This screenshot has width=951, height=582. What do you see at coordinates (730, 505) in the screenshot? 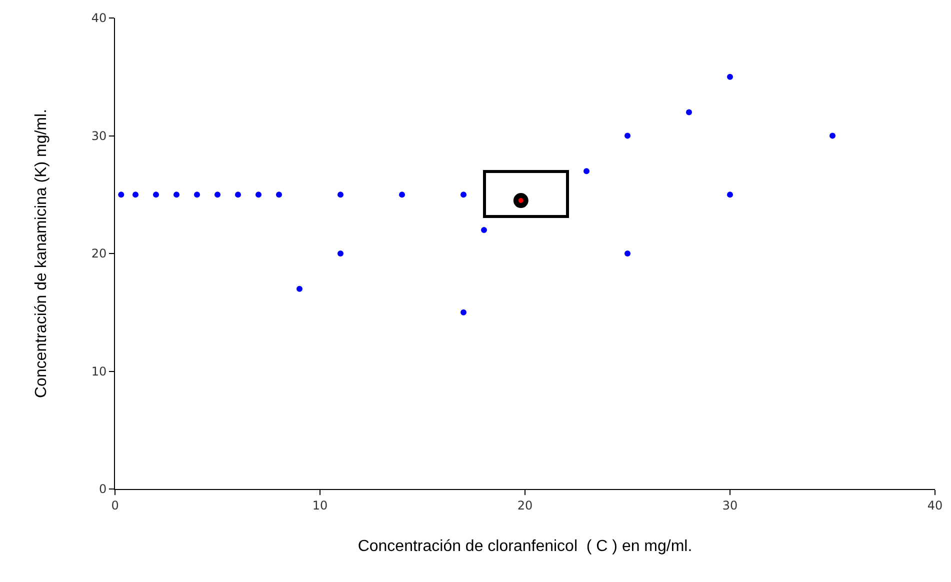
I see `x-tick-label: 30` at bounding box center [730, 505].